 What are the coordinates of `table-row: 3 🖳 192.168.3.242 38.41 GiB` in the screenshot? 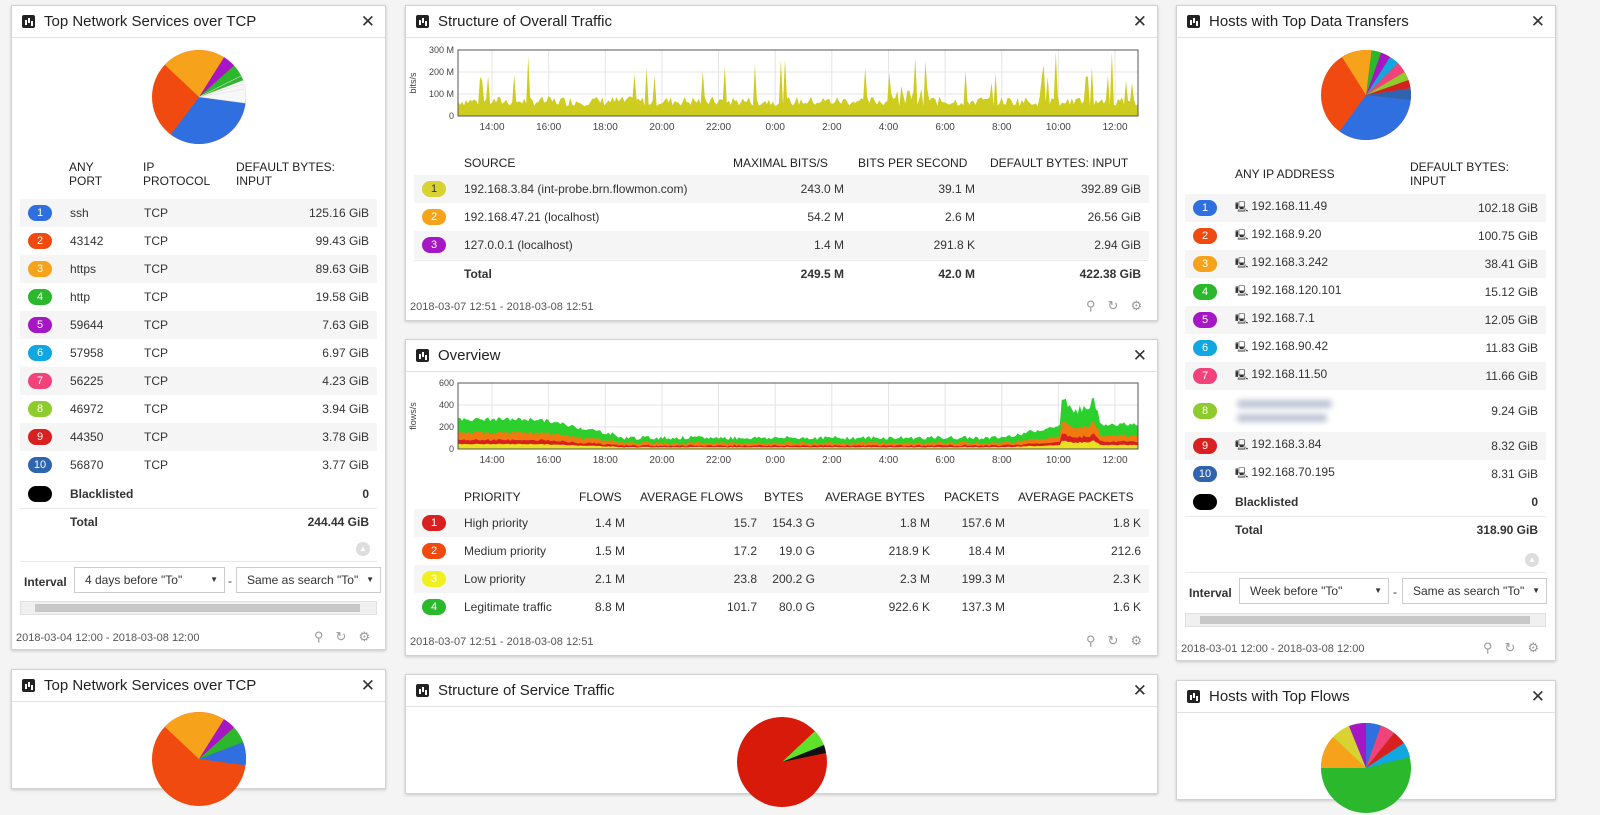 It's located at (1365, 264).